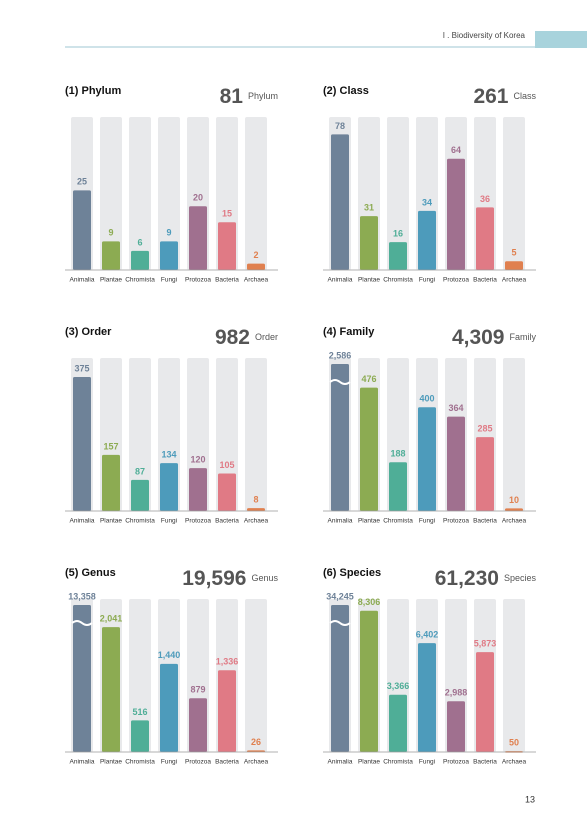  Describe the element at coordinates (232, 337) in the screenshot. I see `total-number: 982` at that location.